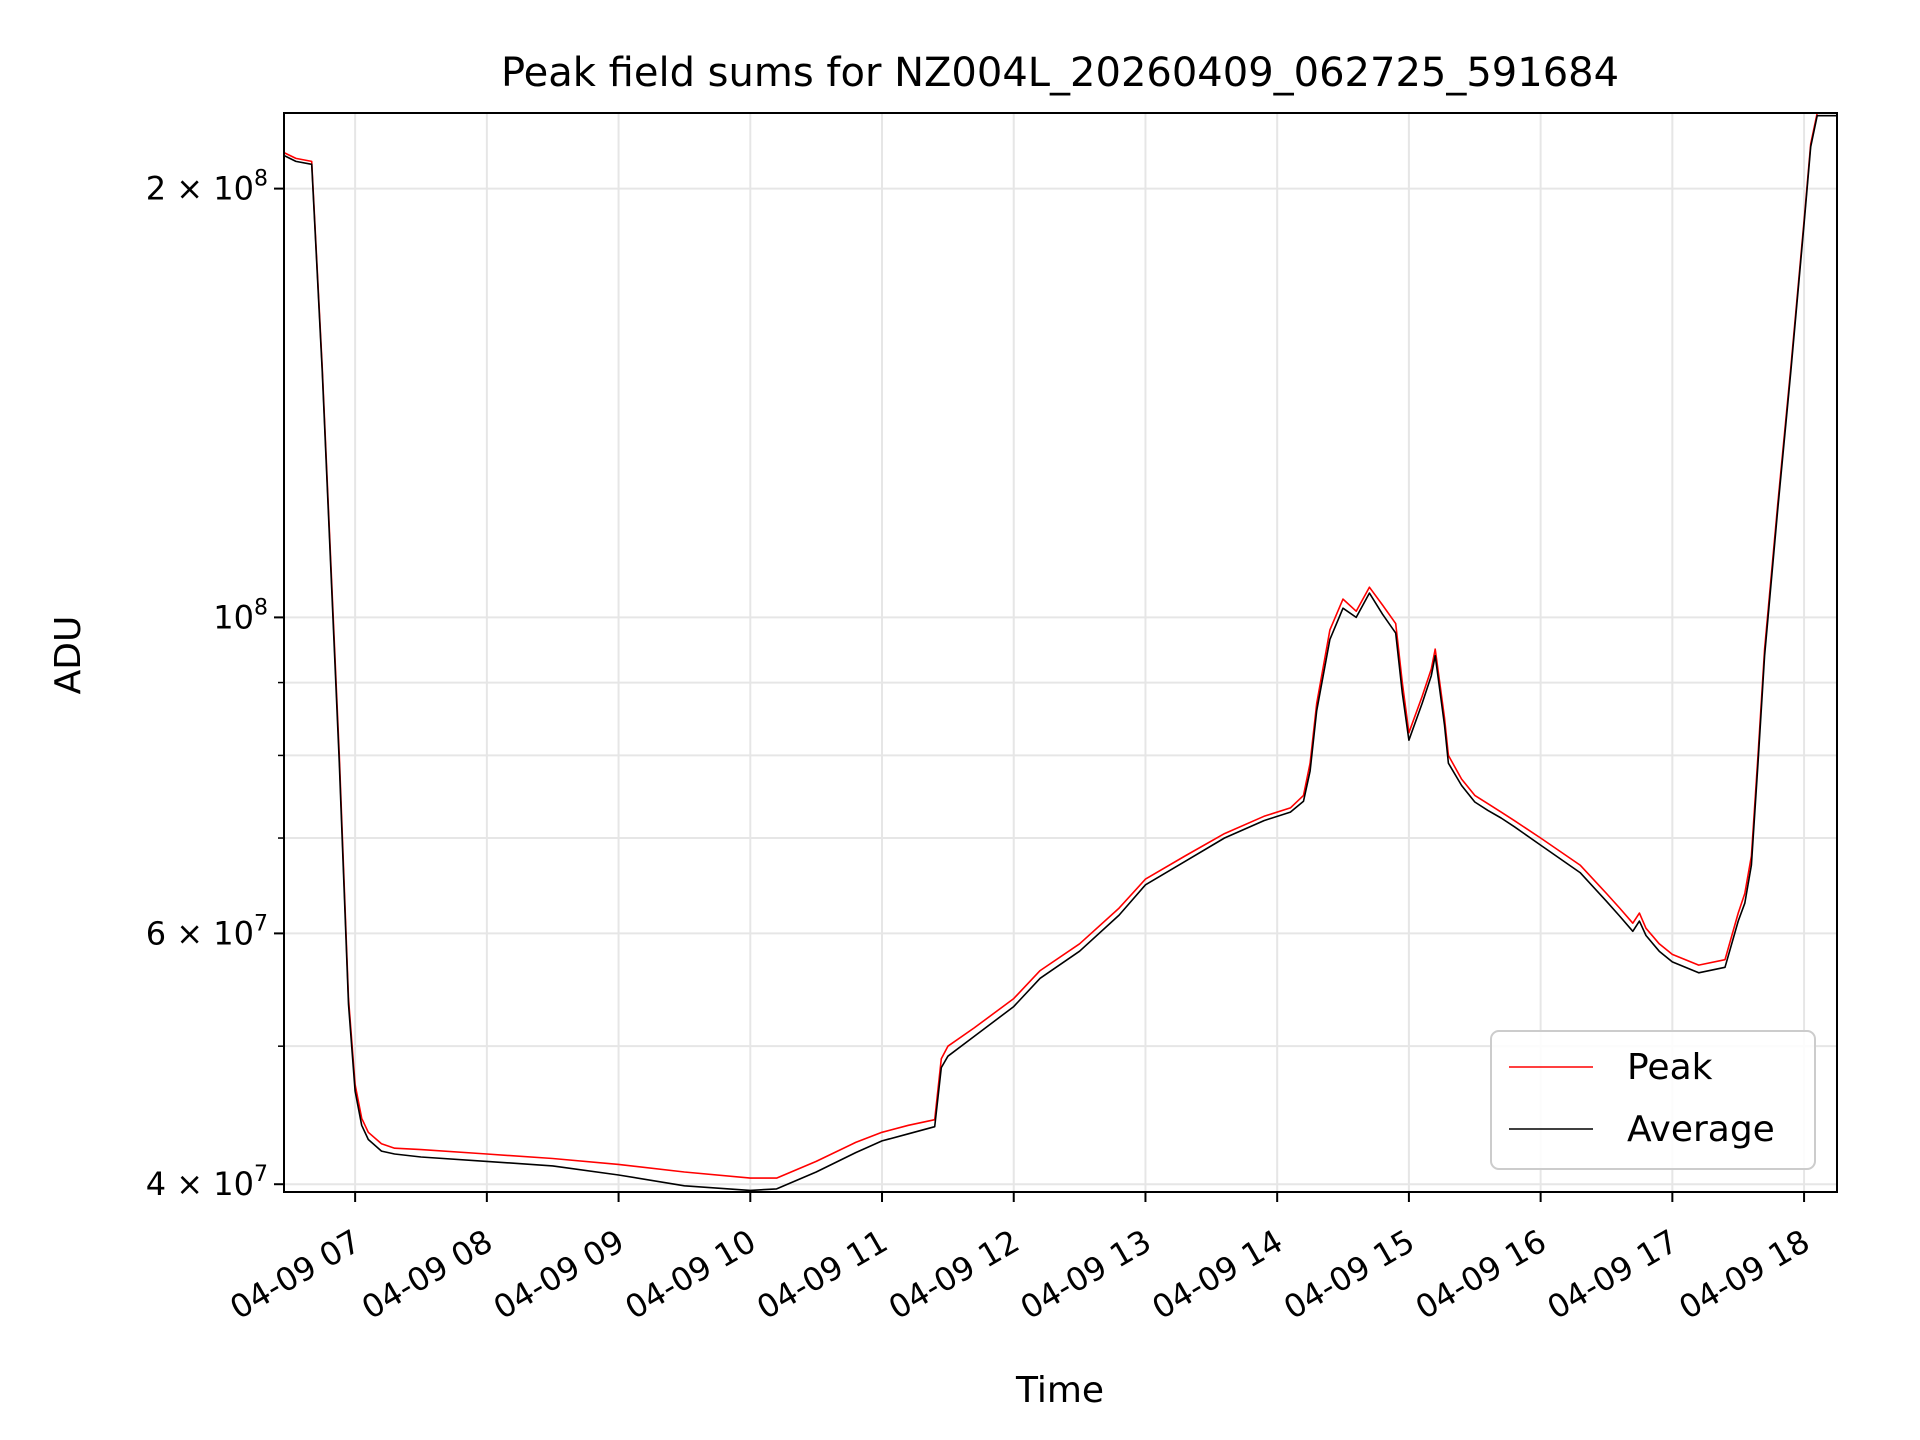  What do you see at coordinates (1059, 1390) in the screenshot?
I see `x-axis-label: Time` at bounding box center [1059, 1390].